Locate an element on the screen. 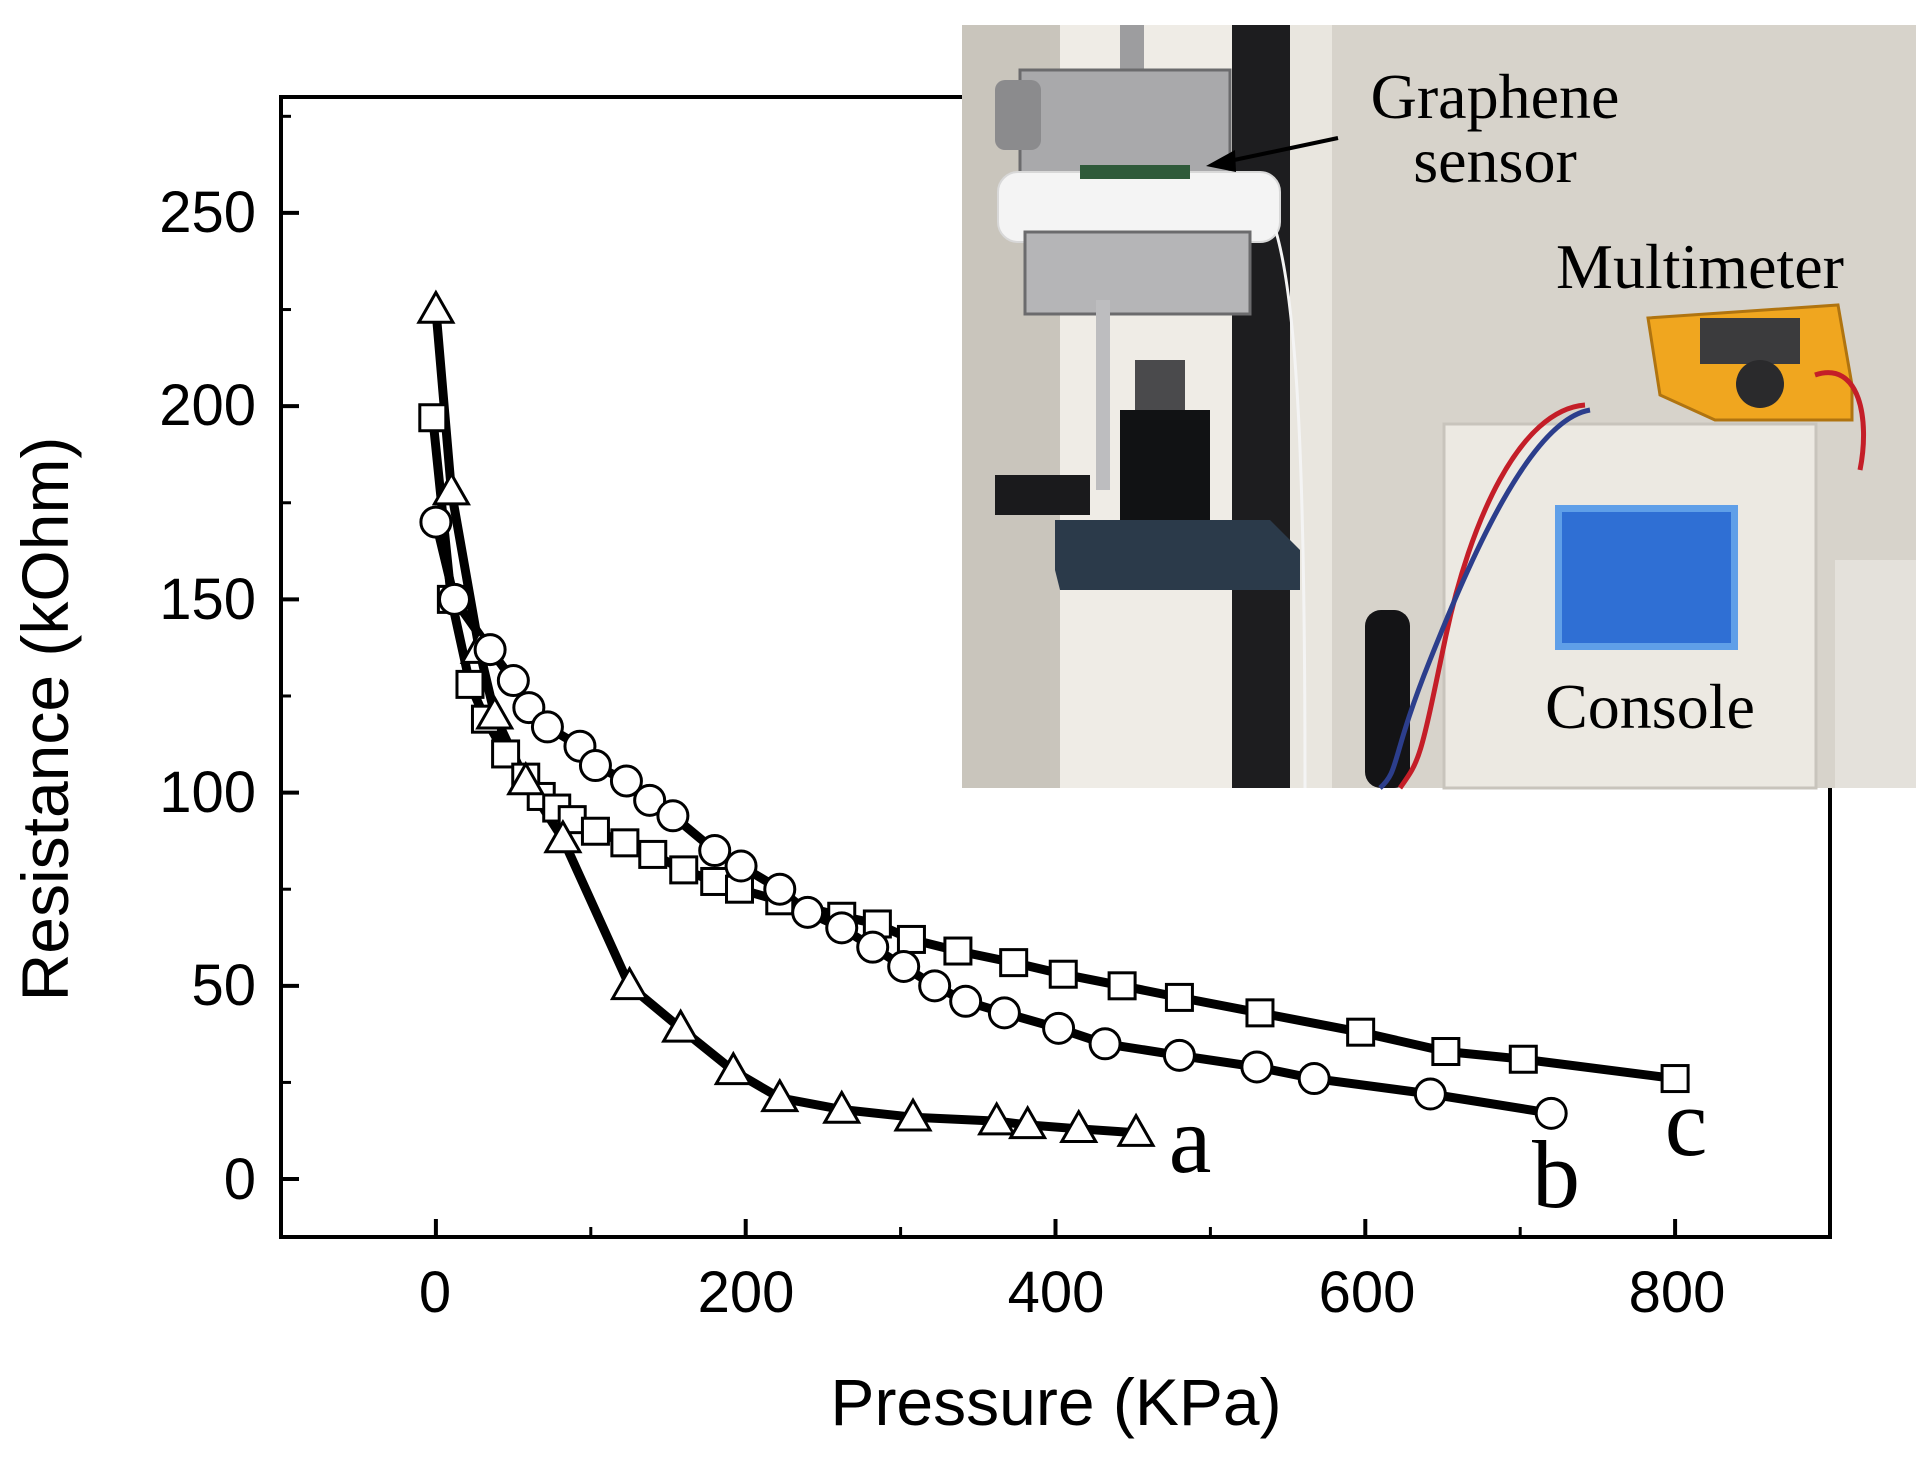 The image size is (1931, 1457). x-tick-label: 0 is located at coordinates (435, 1292).